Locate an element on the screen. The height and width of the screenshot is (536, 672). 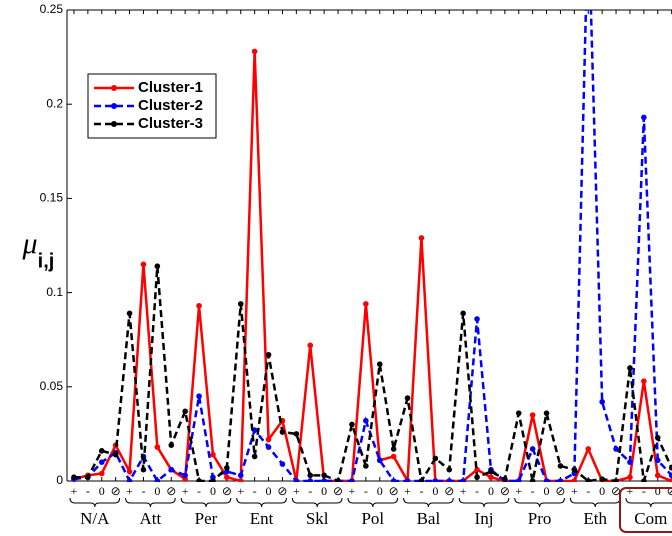
y-label-sub: i,j is located at coordinates (46, 261).